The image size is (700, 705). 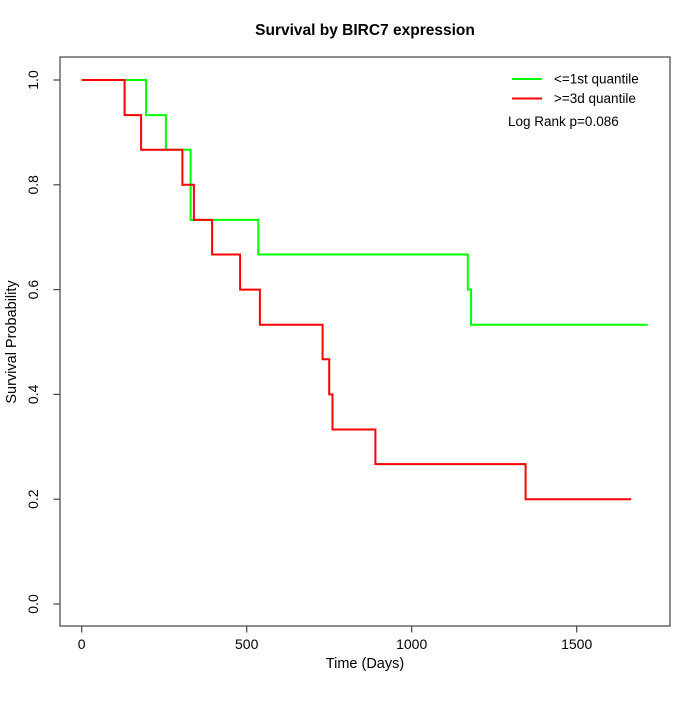 I want to click on y-tick-label: 0.8, so click(x=33, y=185).